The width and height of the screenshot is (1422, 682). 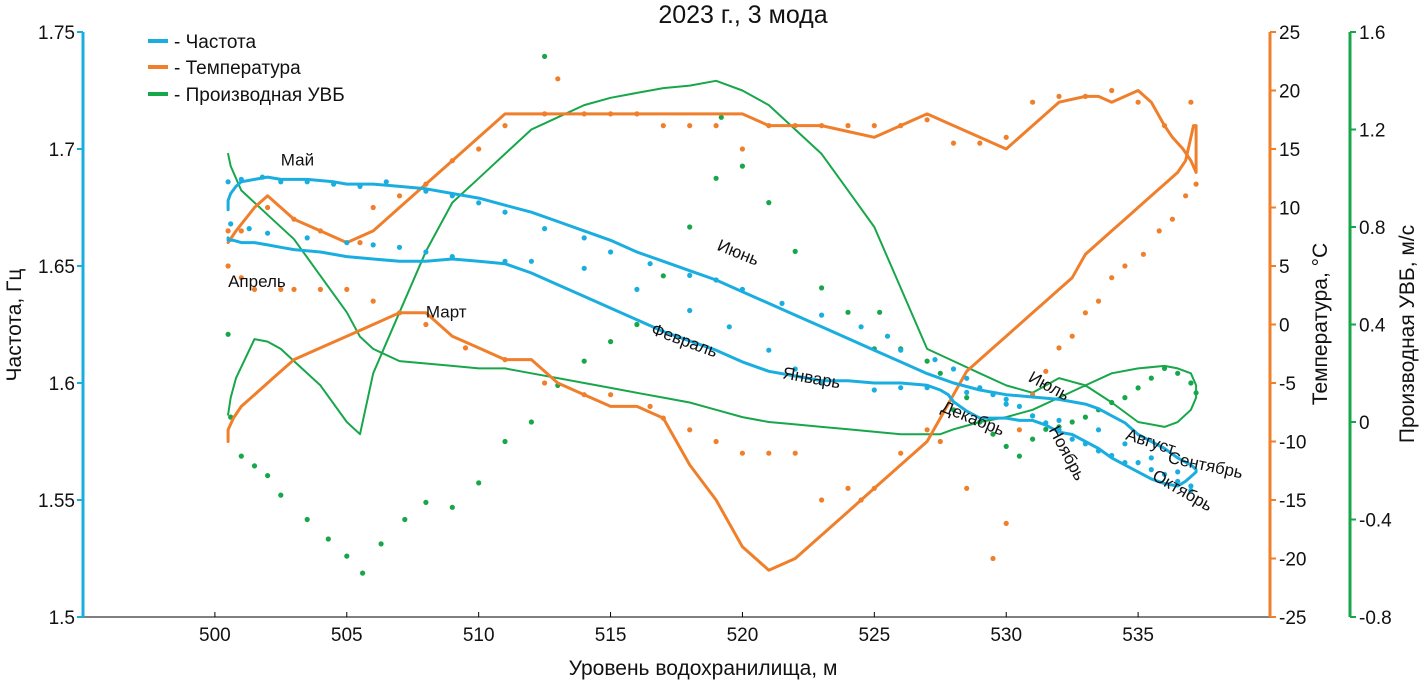 I want to click on derivative-tick-label: 0.8, so click(x=1372, y=228).